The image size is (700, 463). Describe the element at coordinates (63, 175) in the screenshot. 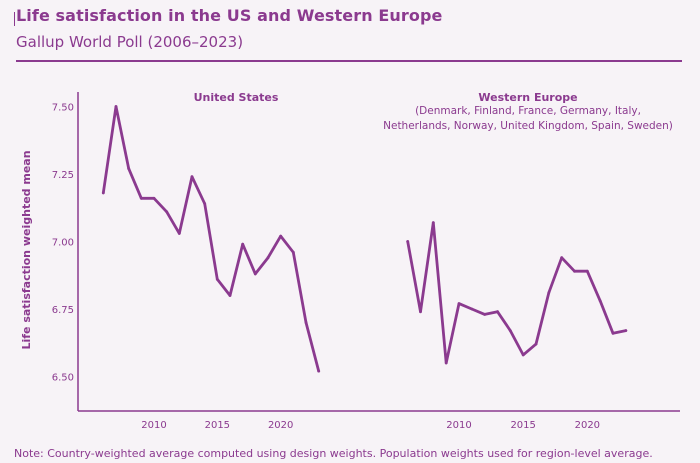

I see `y-tick-label: 7.25` at that location.